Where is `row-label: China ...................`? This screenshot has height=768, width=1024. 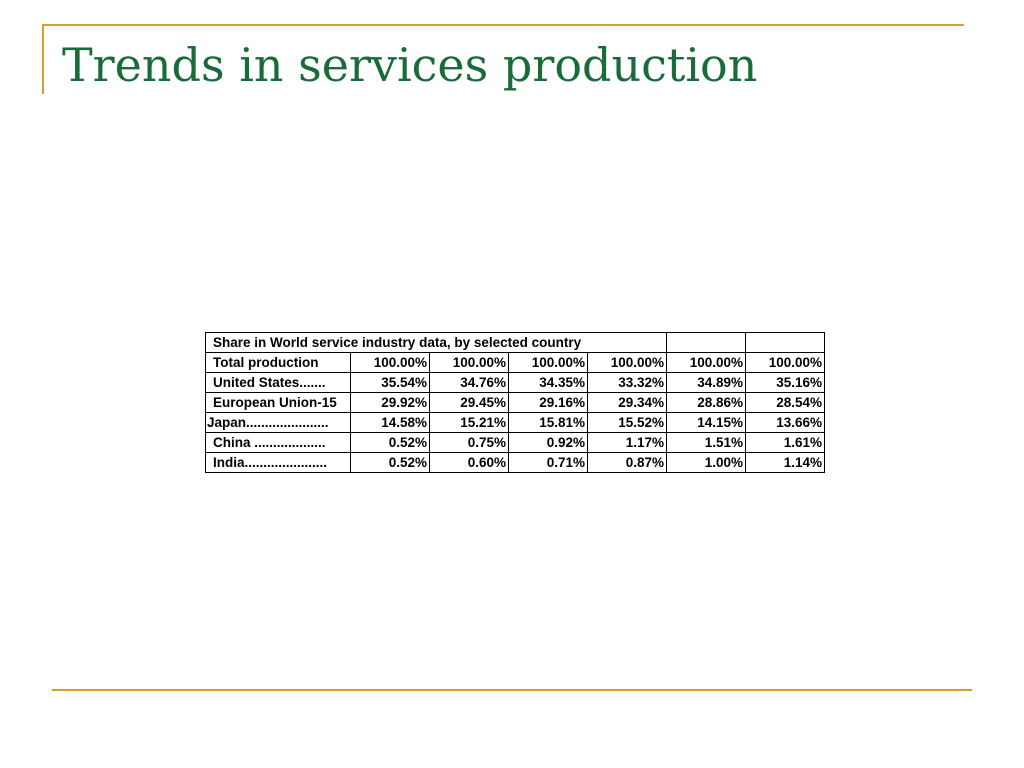
row-label: China ................... is located at coordinates (278, 442).